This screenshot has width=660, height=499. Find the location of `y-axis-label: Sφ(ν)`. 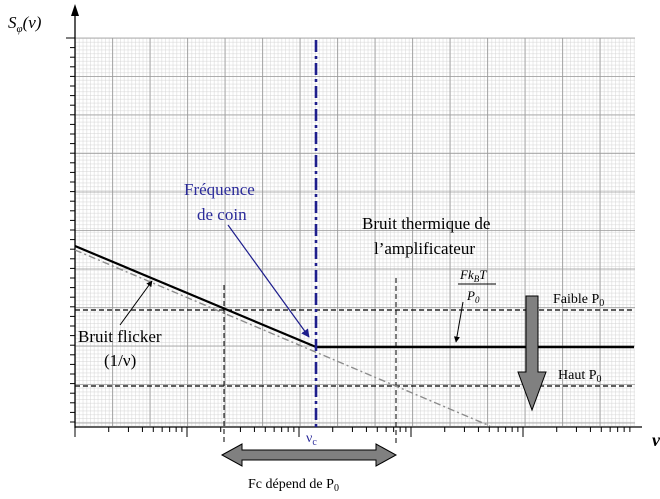

y-axis-label: Sφ(ν) is located at coordinates (25, 24).